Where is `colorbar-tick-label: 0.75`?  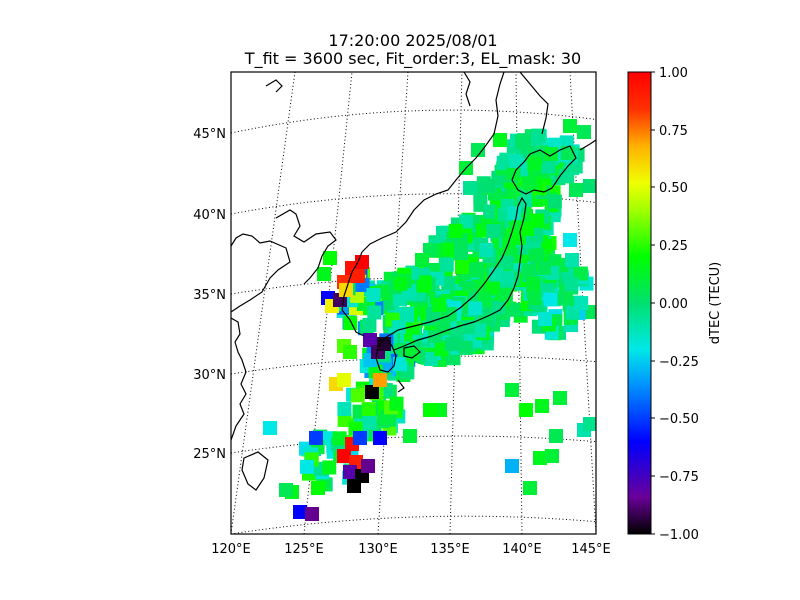
colorbar-tick-label: 0.75 is located at coordinates (673, 131).